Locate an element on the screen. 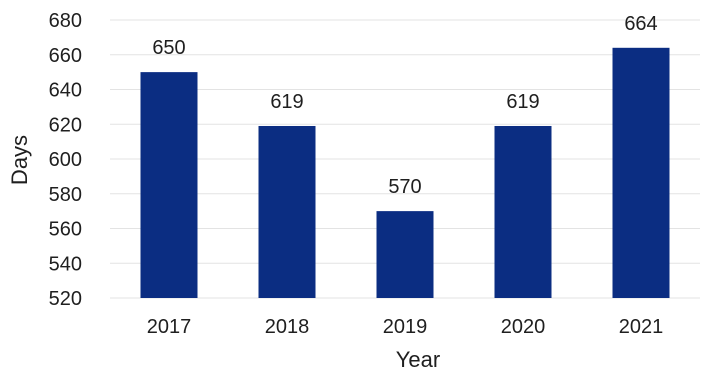 This screenshot has height=375, width=707. bar-2017 is located at coordinates (169, 185).